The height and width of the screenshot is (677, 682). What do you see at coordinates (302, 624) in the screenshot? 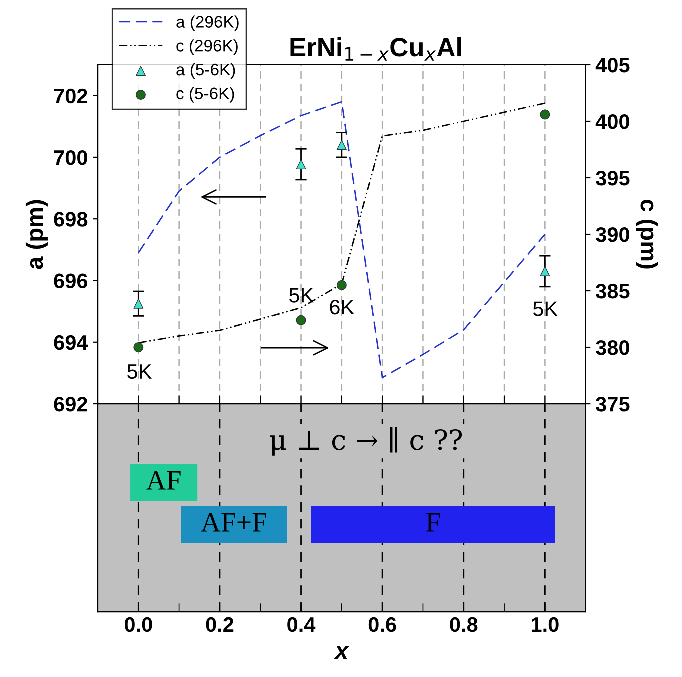
I see `x-tick-label: 0.4` at bounding box center [302, 624].